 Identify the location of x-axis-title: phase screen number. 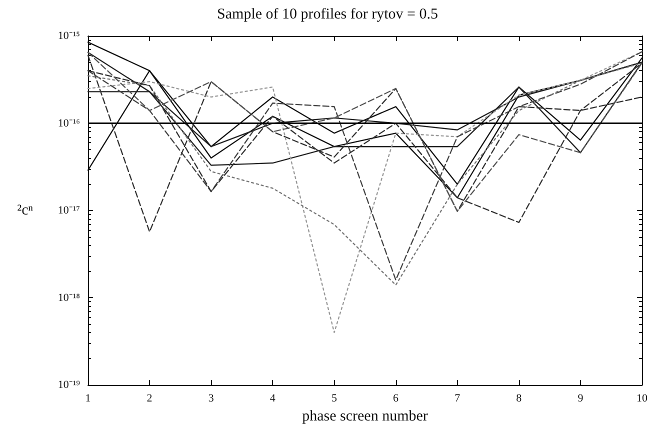
(365, 416).